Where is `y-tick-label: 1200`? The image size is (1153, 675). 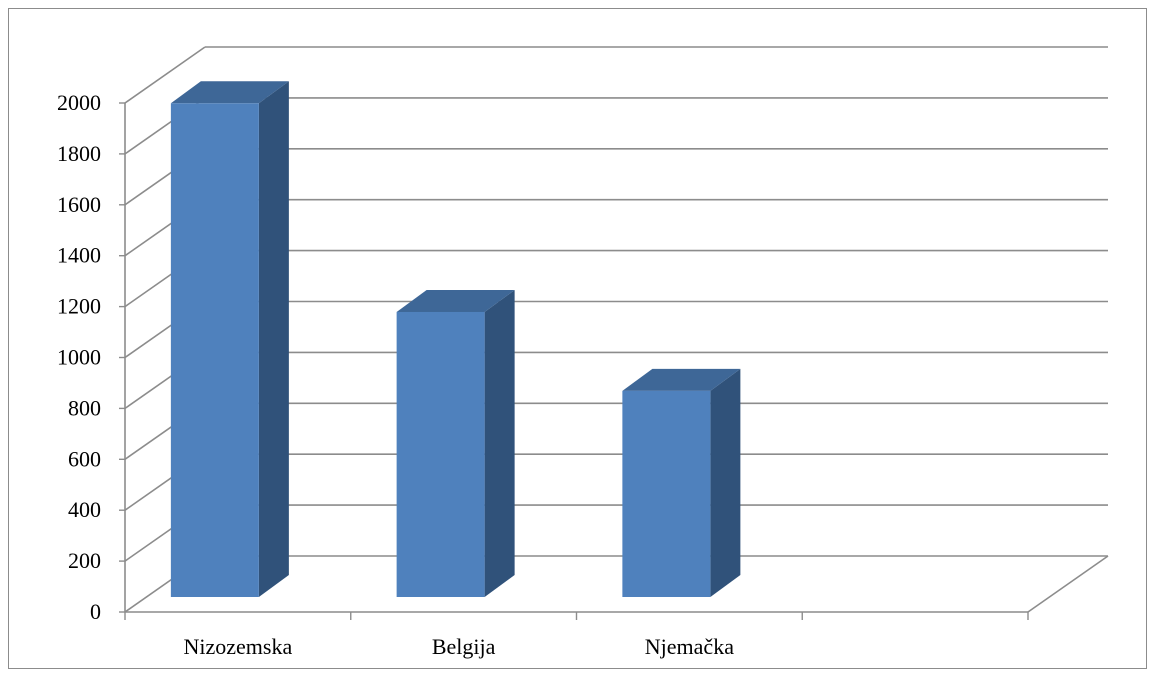
y-tick-label: 1200 is located at coordinates (79, 306).